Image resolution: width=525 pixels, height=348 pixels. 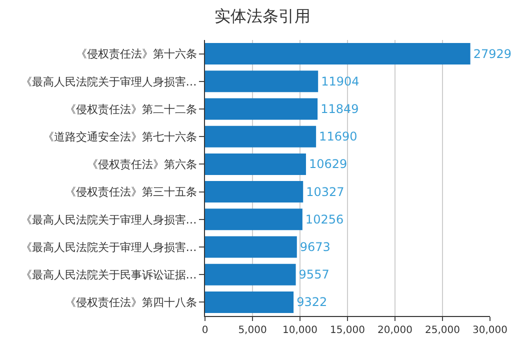 What do you see at coordinates (205, 330) in the screenshot?
I see `x-tick-label: 0` at bounding box center [205, 330].